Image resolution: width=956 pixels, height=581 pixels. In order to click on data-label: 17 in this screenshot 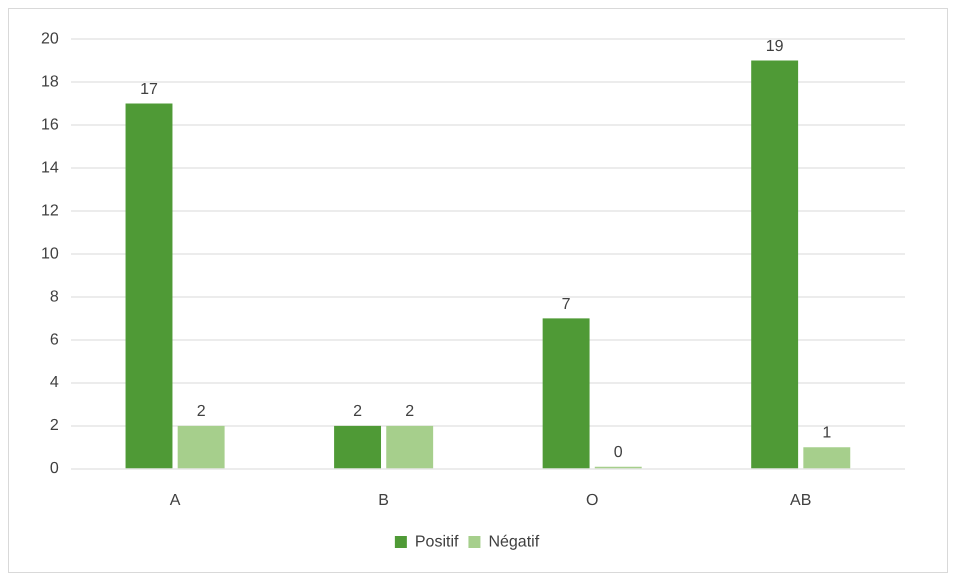, I will do `click(149, 89)`.